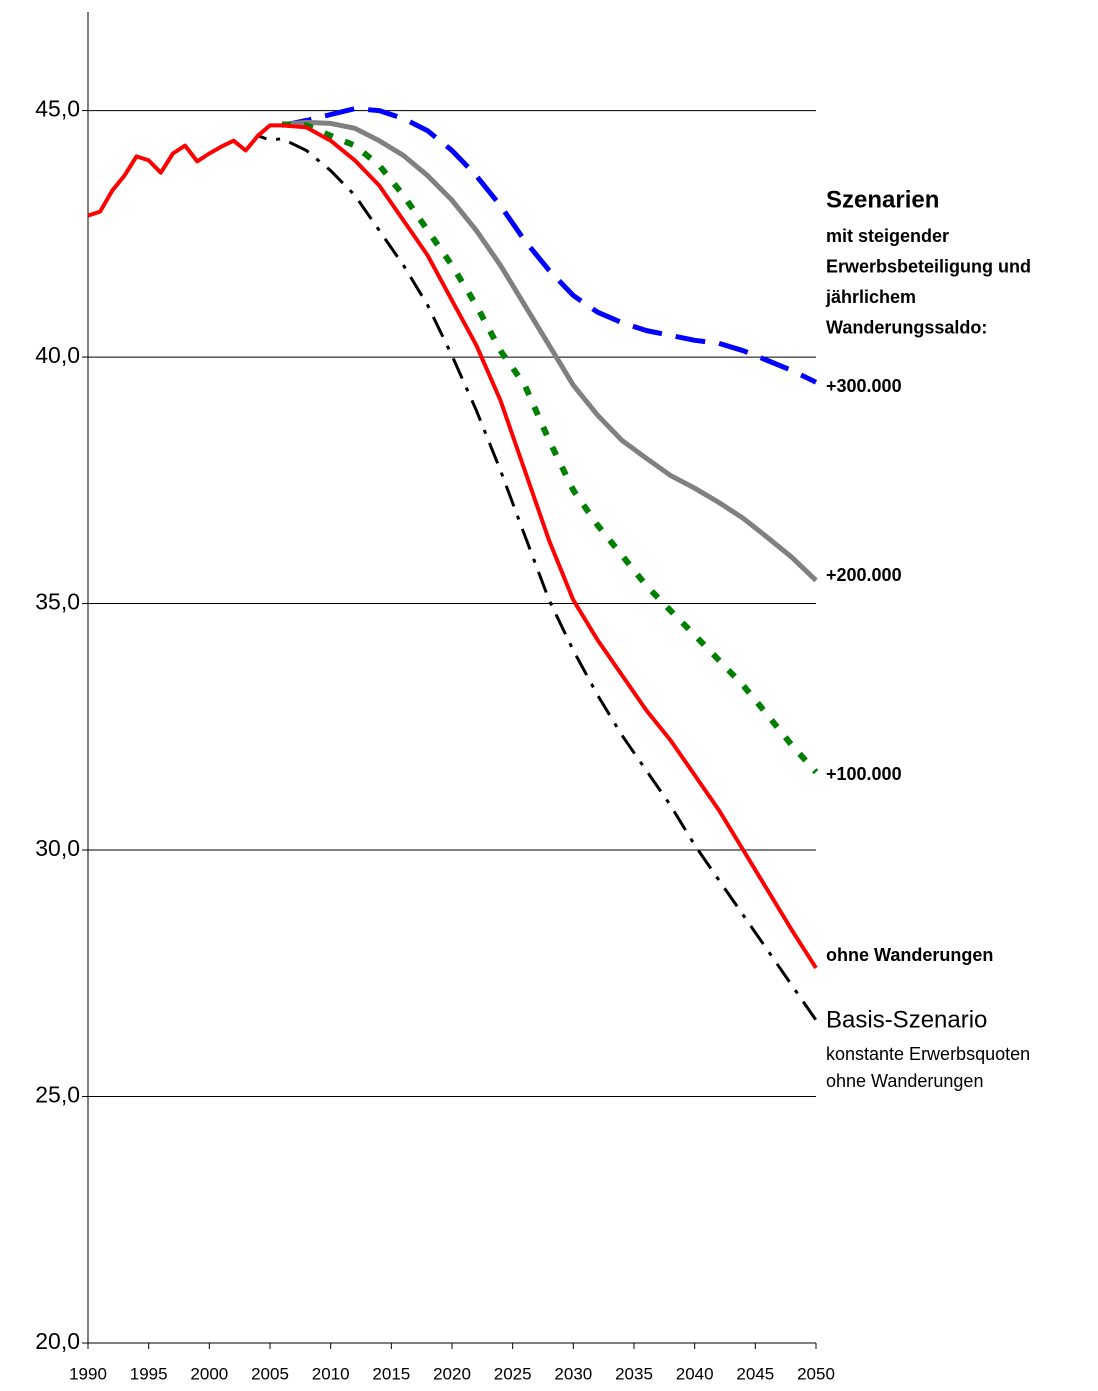 This screenshot has height=1391, width=1098. I want to click on x-tick-label: 2045, so click(755, 1373).